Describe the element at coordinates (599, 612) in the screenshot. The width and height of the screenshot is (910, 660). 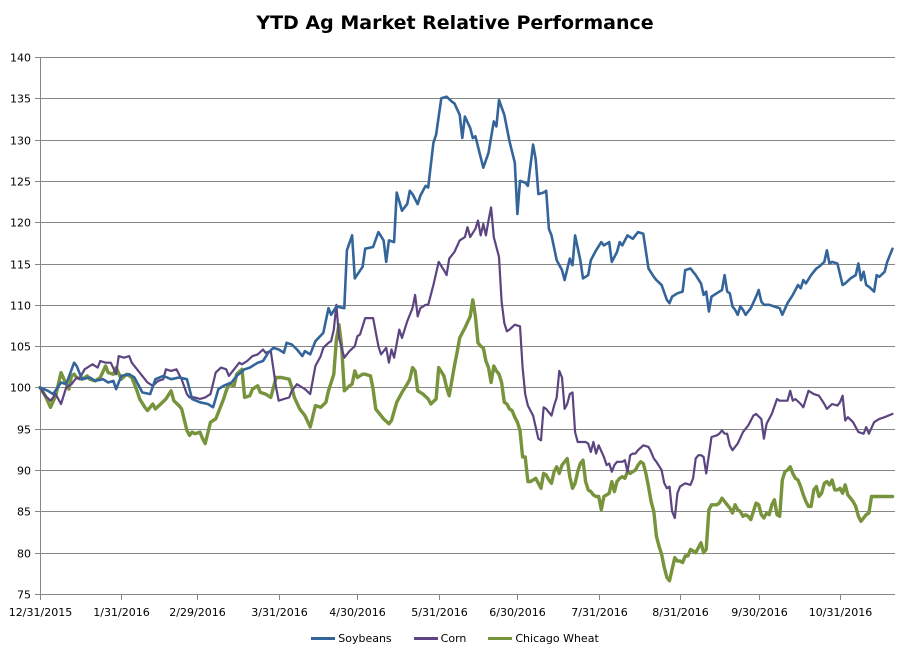
I see `x-tick-label: 7/31/2016` at that location.